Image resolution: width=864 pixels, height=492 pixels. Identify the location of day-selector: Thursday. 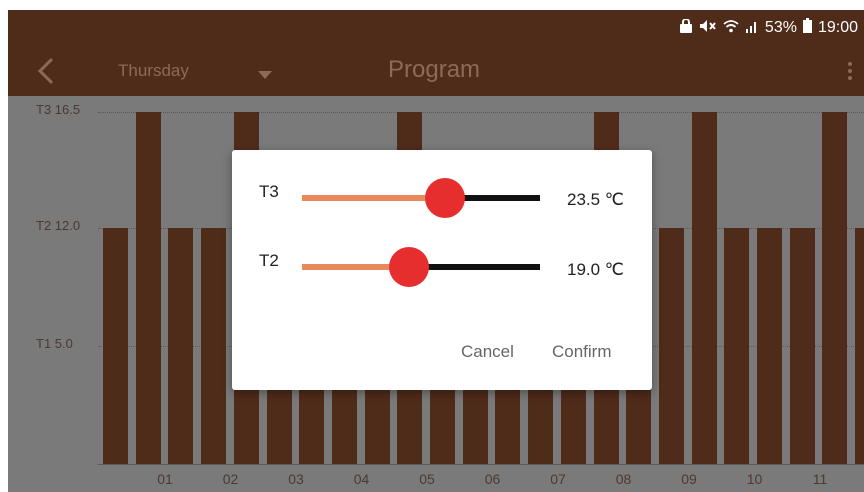
(203, 71).